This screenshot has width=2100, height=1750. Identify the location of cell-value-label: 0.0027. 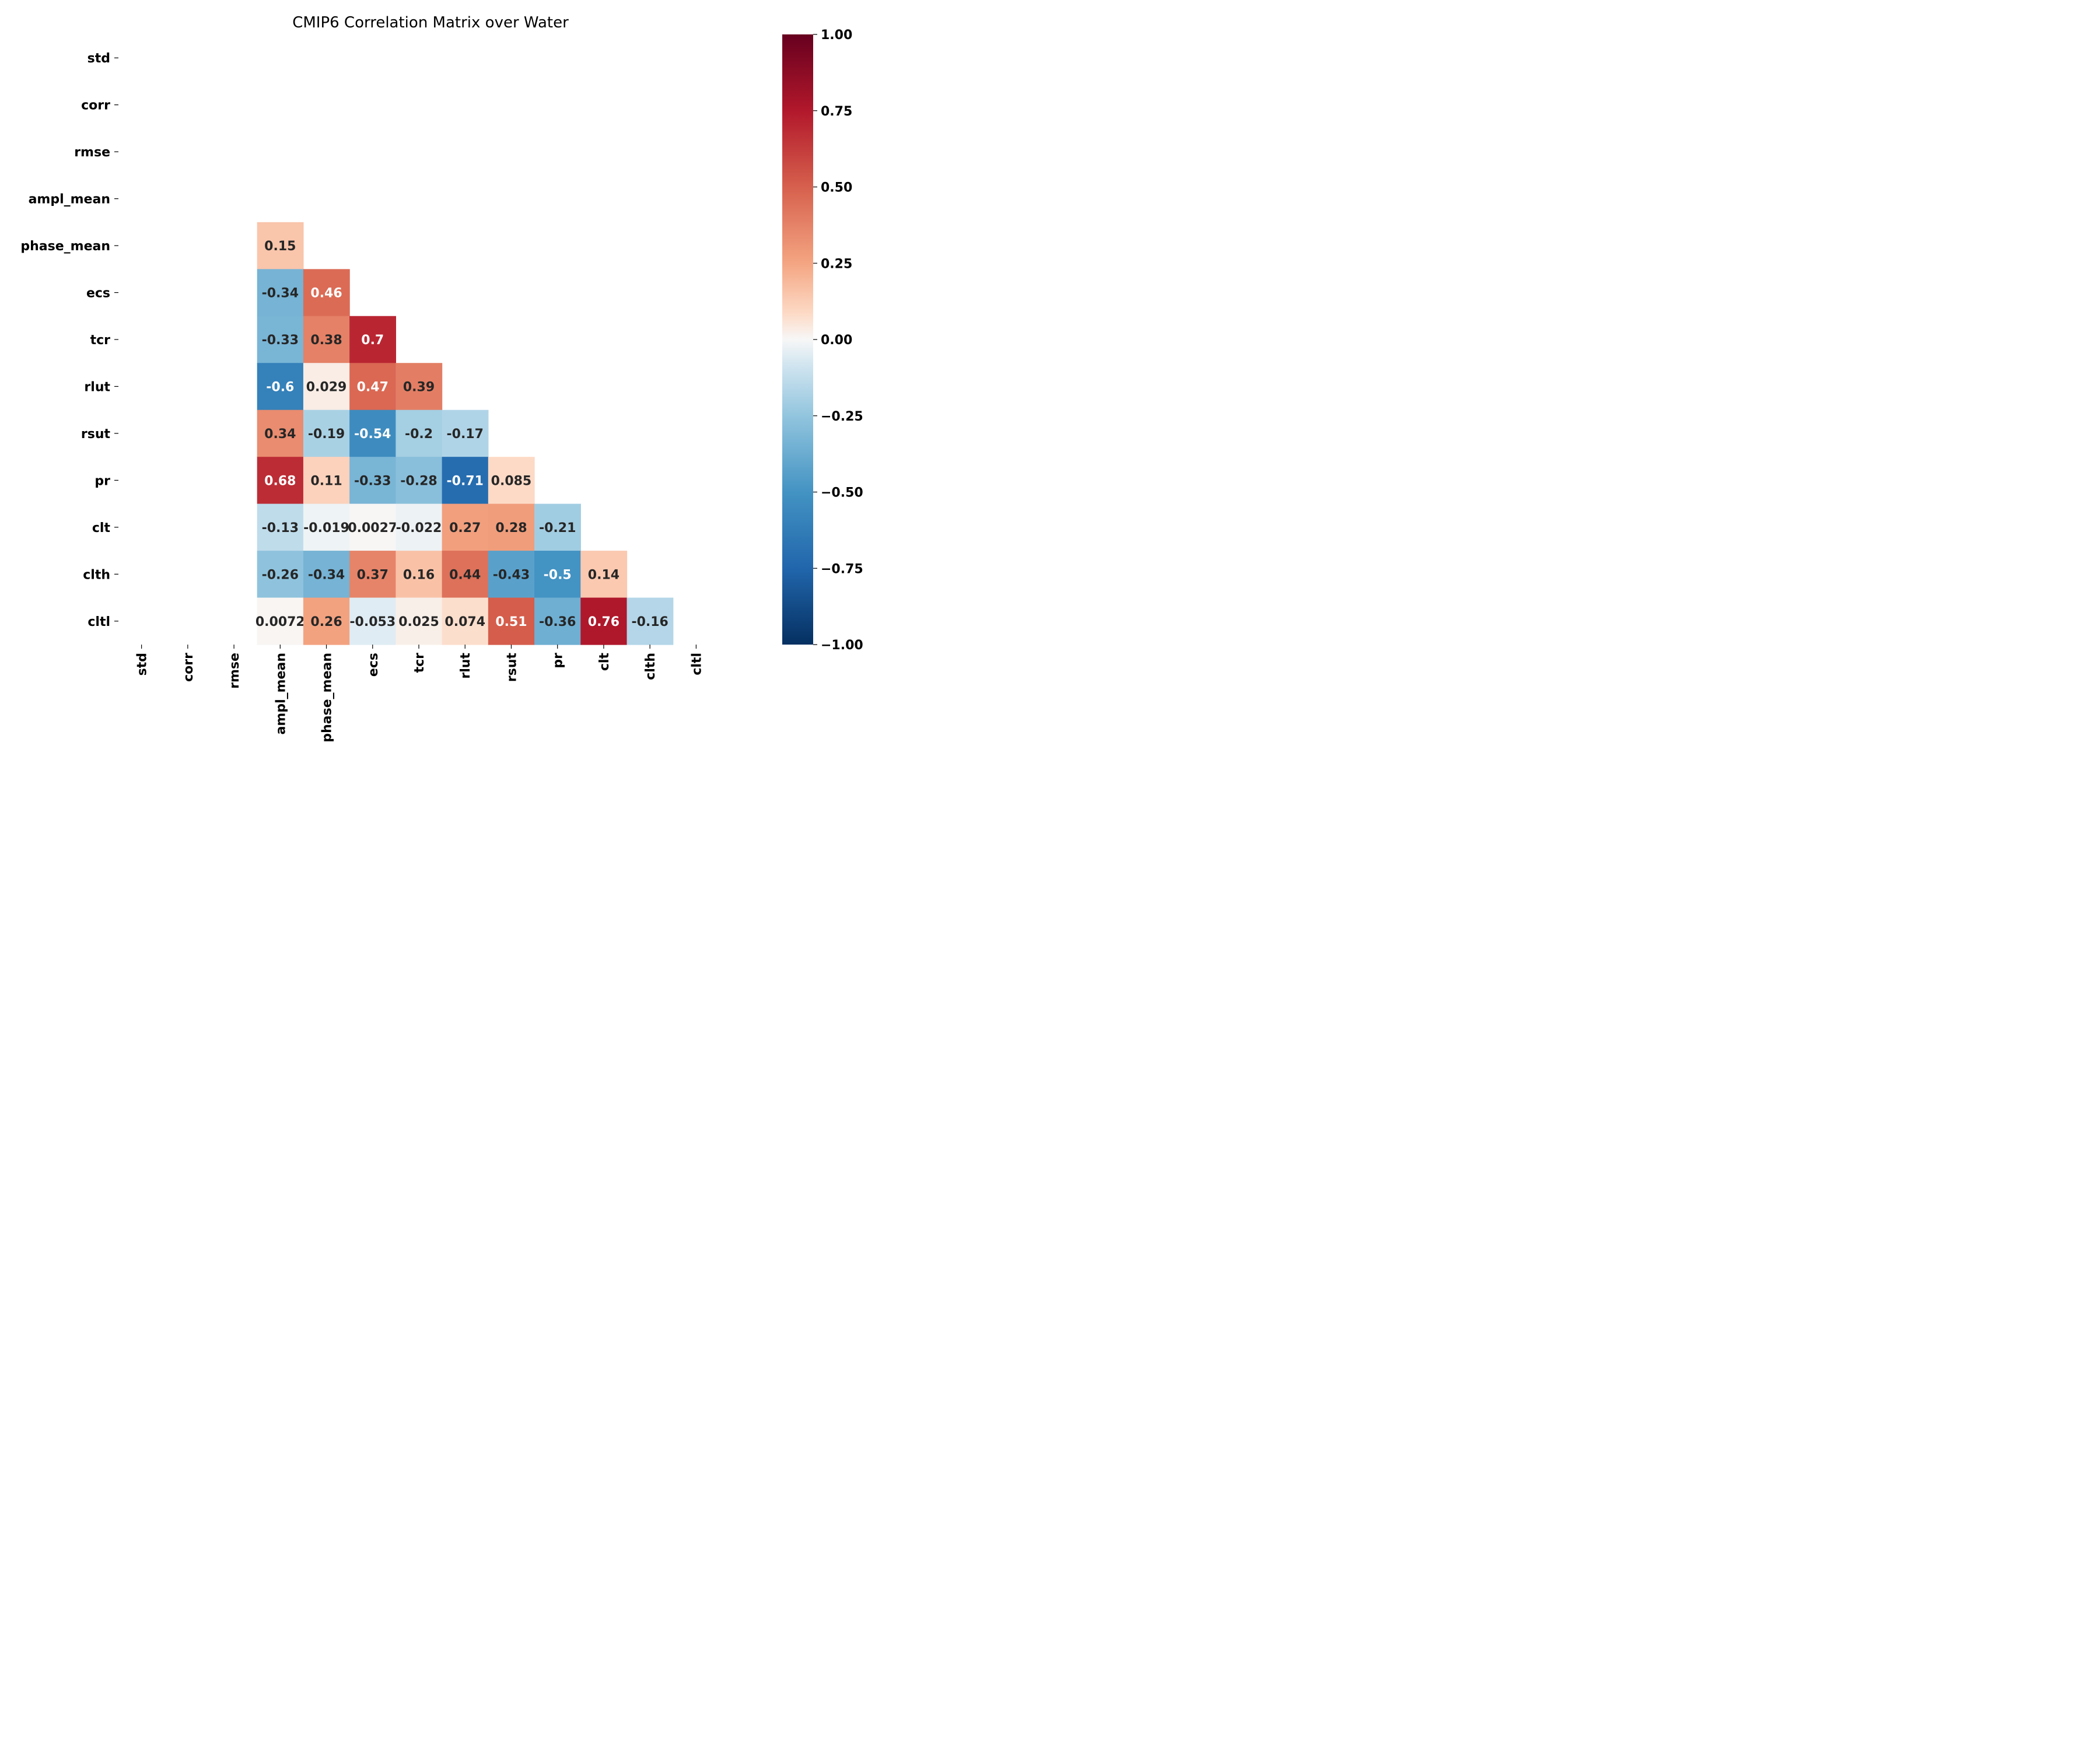
(372, 528).